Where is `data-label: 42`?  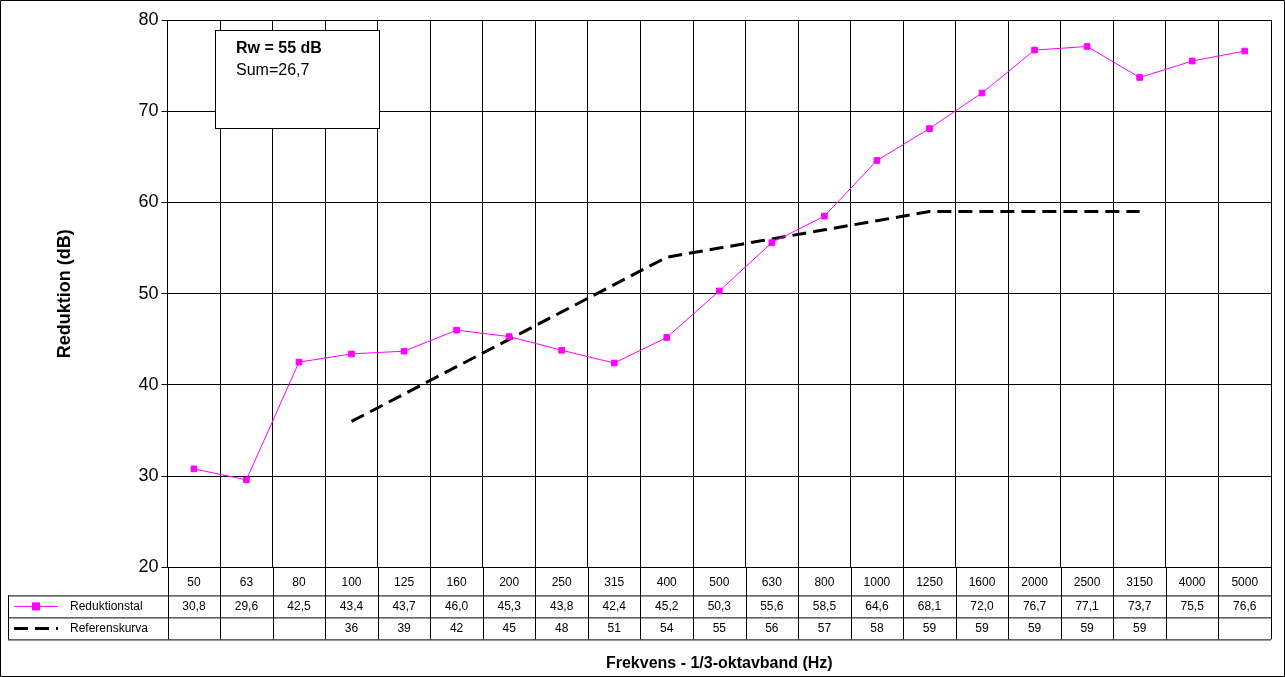 data-label: 42 is located at coordinates (456, 627).